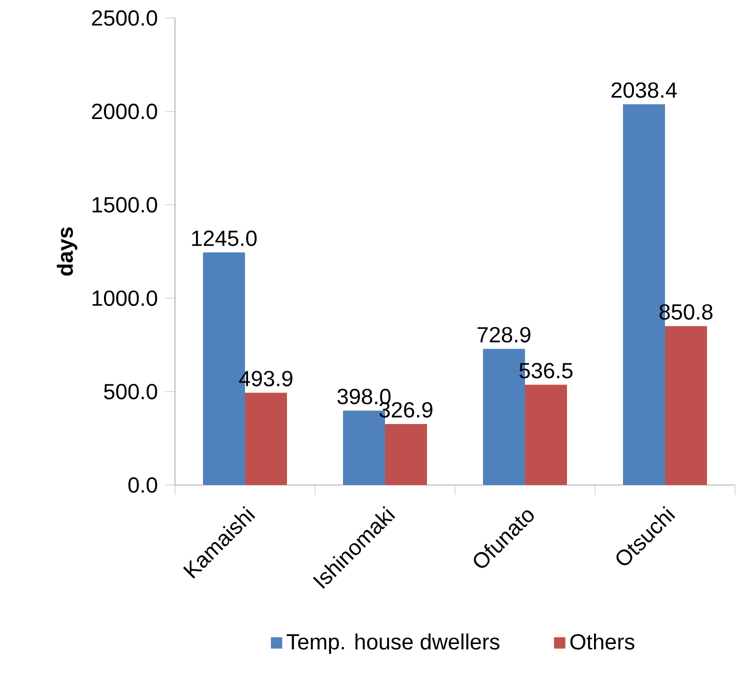 This screenshot has width=742, height=690. What do you see at coordinates (143, 485) in the screenshot?
I see `y-tick-label: 0.0` at bounding box center [143, 485].